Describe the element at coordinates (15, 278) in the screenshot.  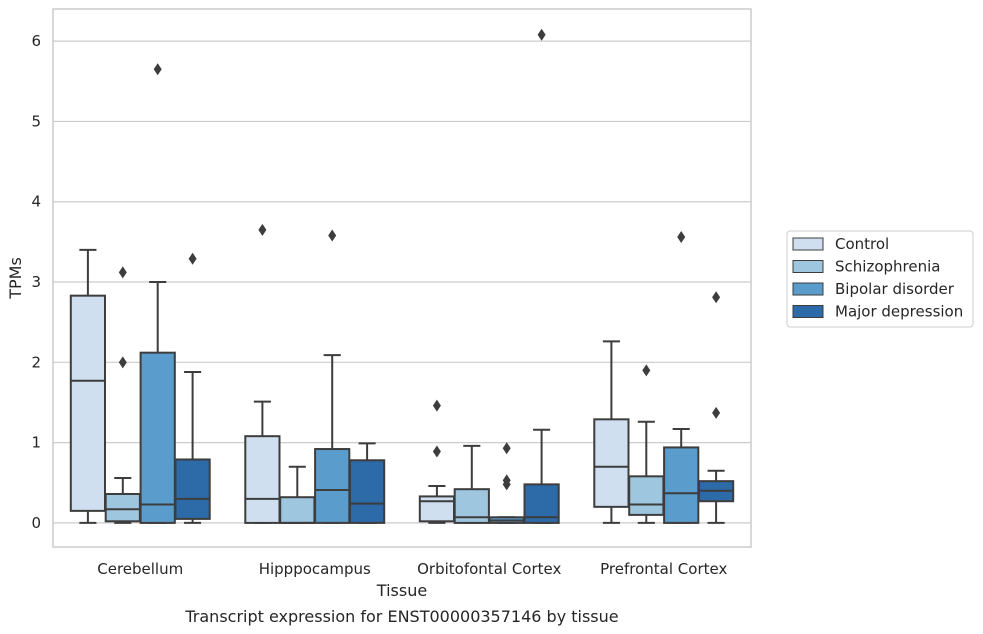
I see `y-axis-label: TPMs` at that location.